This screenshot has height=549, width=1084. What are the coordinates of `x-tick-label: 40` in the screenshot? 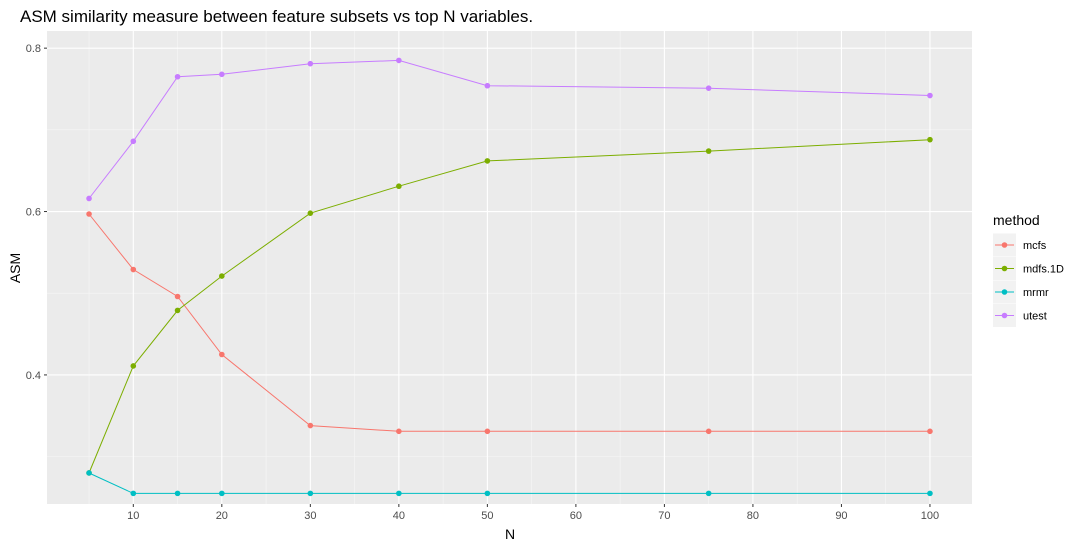 It's located at (399, 516).